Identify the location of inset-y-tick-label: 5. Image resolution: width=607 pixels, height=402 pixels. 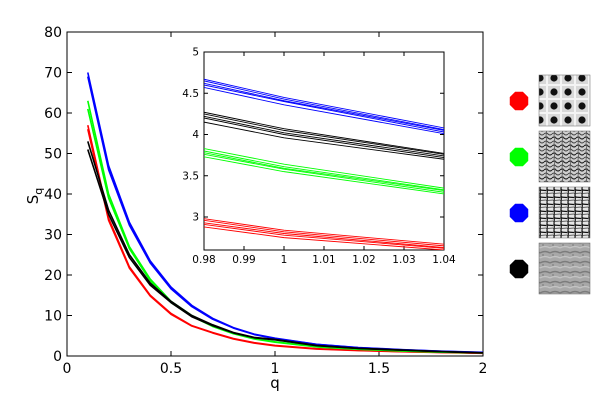
(195, 53).